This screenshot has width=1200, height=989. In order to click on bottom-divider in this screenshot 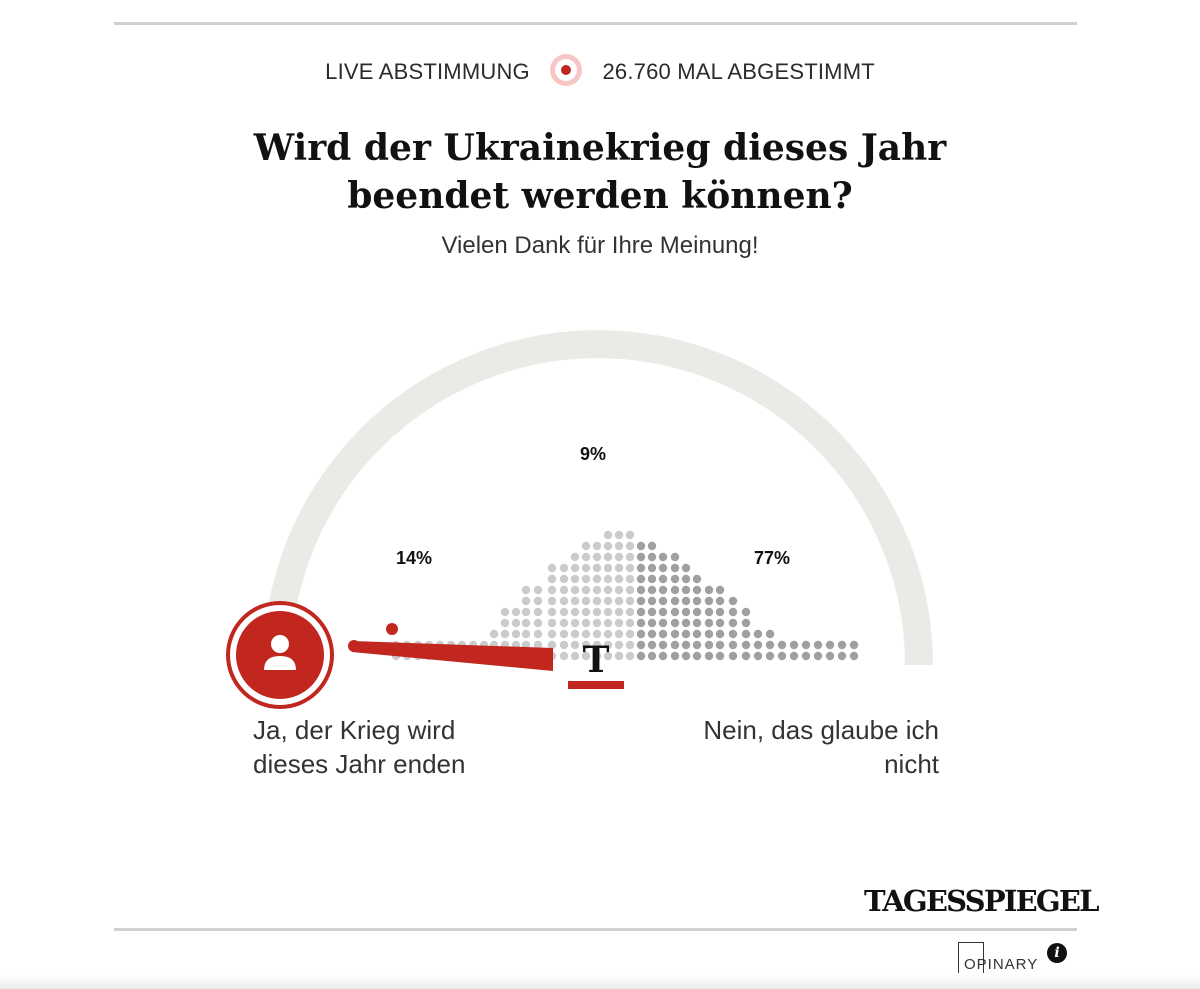, I will do `click(595, 929)`.